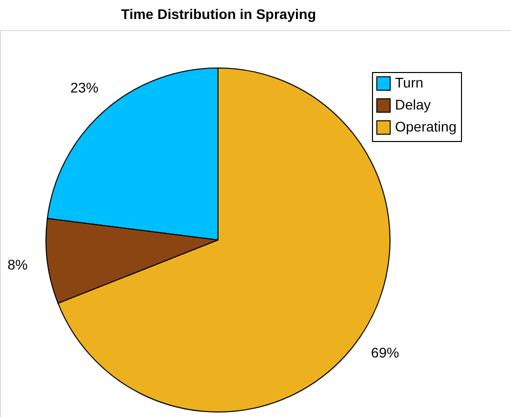 This screenshot has width=511, height=417. Describe the element at coordinates (385, 352) in the screenshot. I see `data-label: 69%` at that location.